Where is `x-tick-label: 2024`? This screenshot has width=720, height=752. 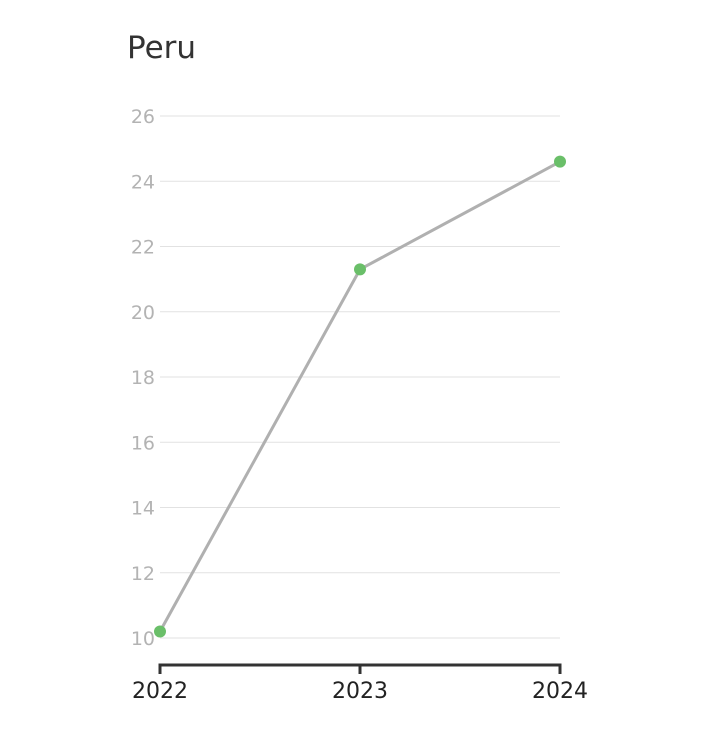
x-tick-label: 2024 is located at coordinates (560, 691).